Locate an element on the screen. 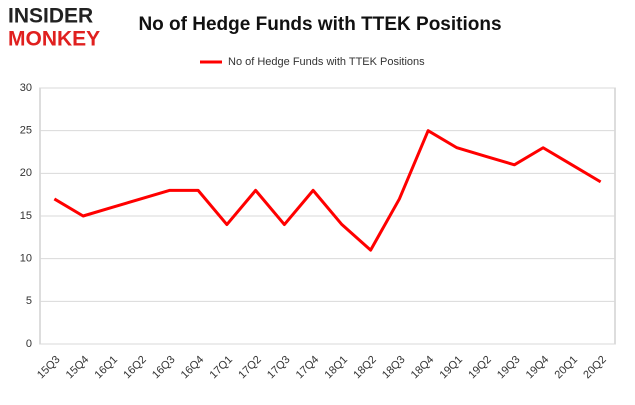  y-tick-label: 5 is located at coordinates (29, 301).